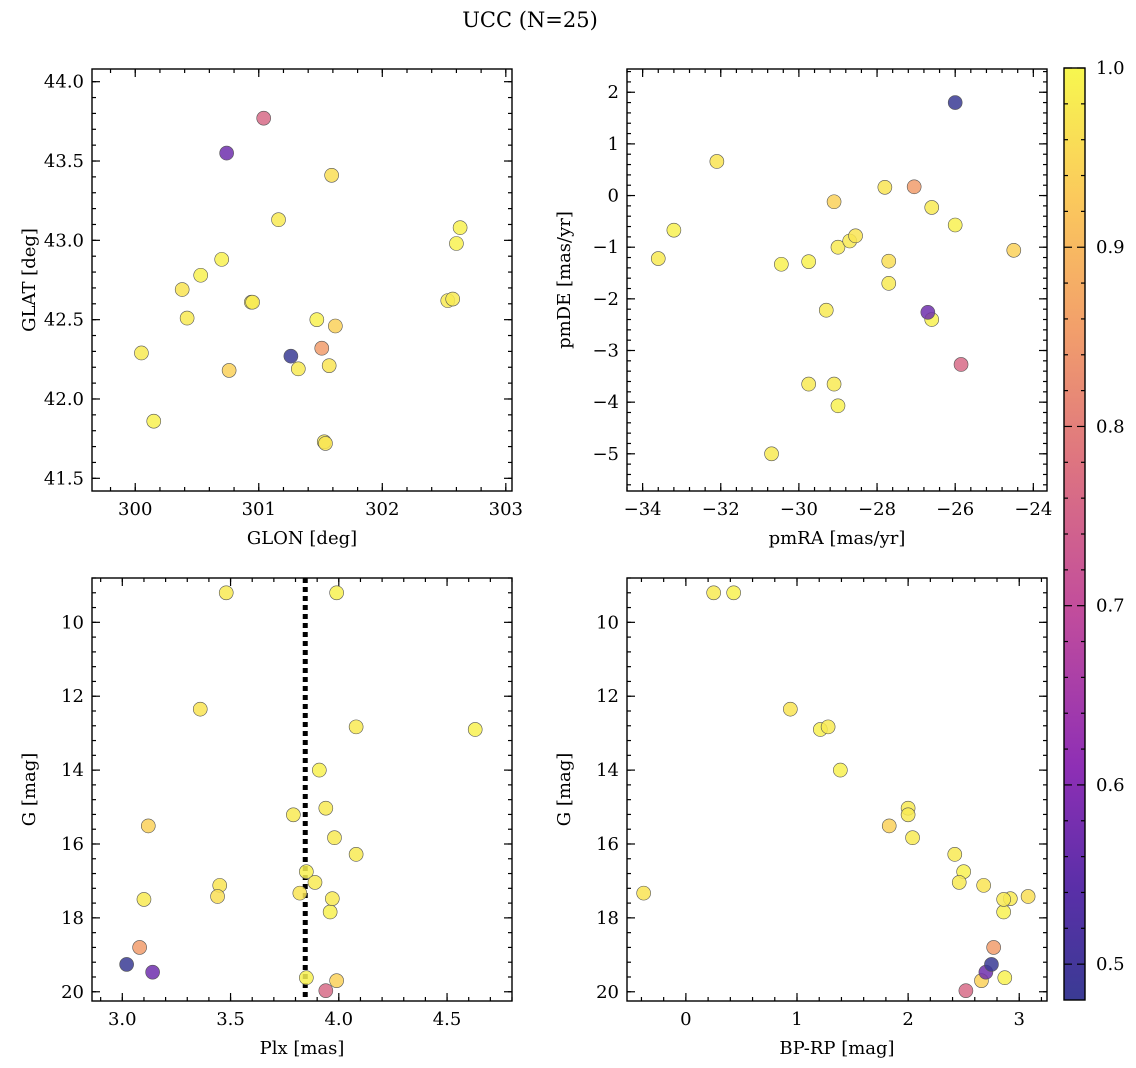 Image resolution: width=1136 pixels, height=1068 pixels. Describe the element at coordinates (613, 196) in the screenshot. I see `y-tick-label: 0` at that location.